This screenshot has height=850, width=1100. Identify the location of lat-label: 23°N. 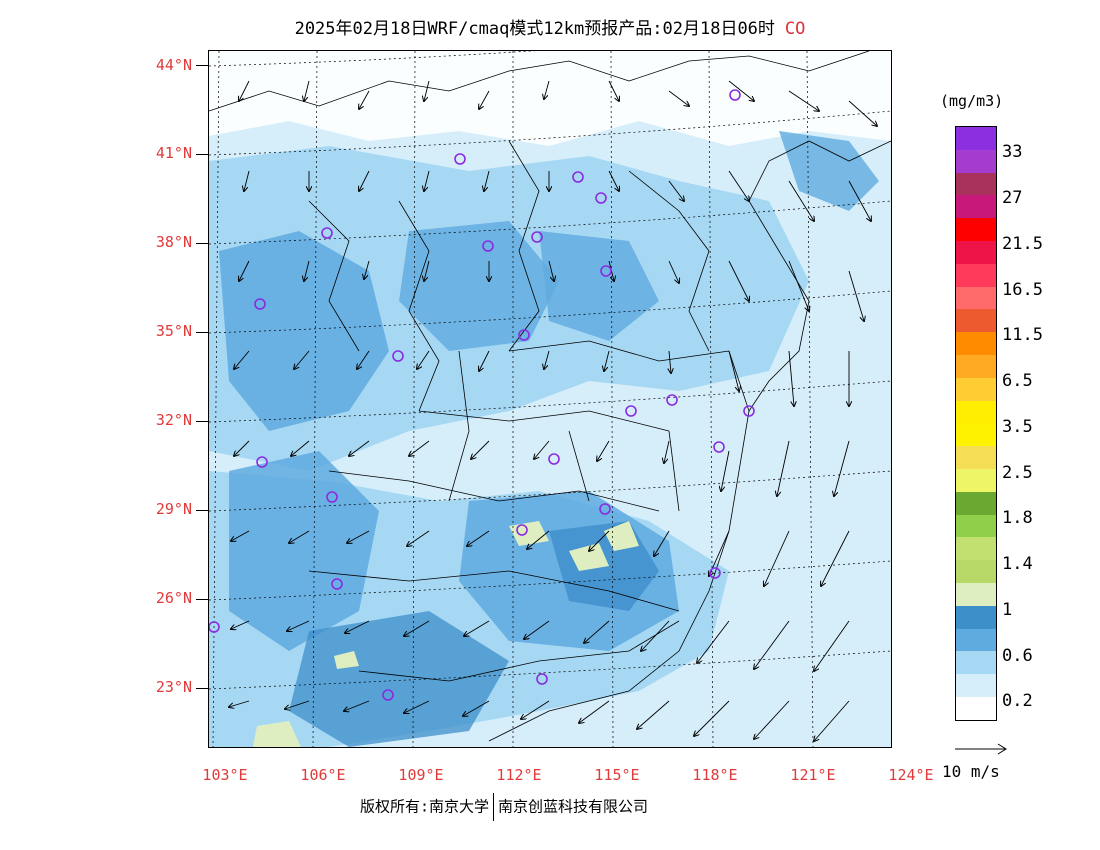
(173, 687).